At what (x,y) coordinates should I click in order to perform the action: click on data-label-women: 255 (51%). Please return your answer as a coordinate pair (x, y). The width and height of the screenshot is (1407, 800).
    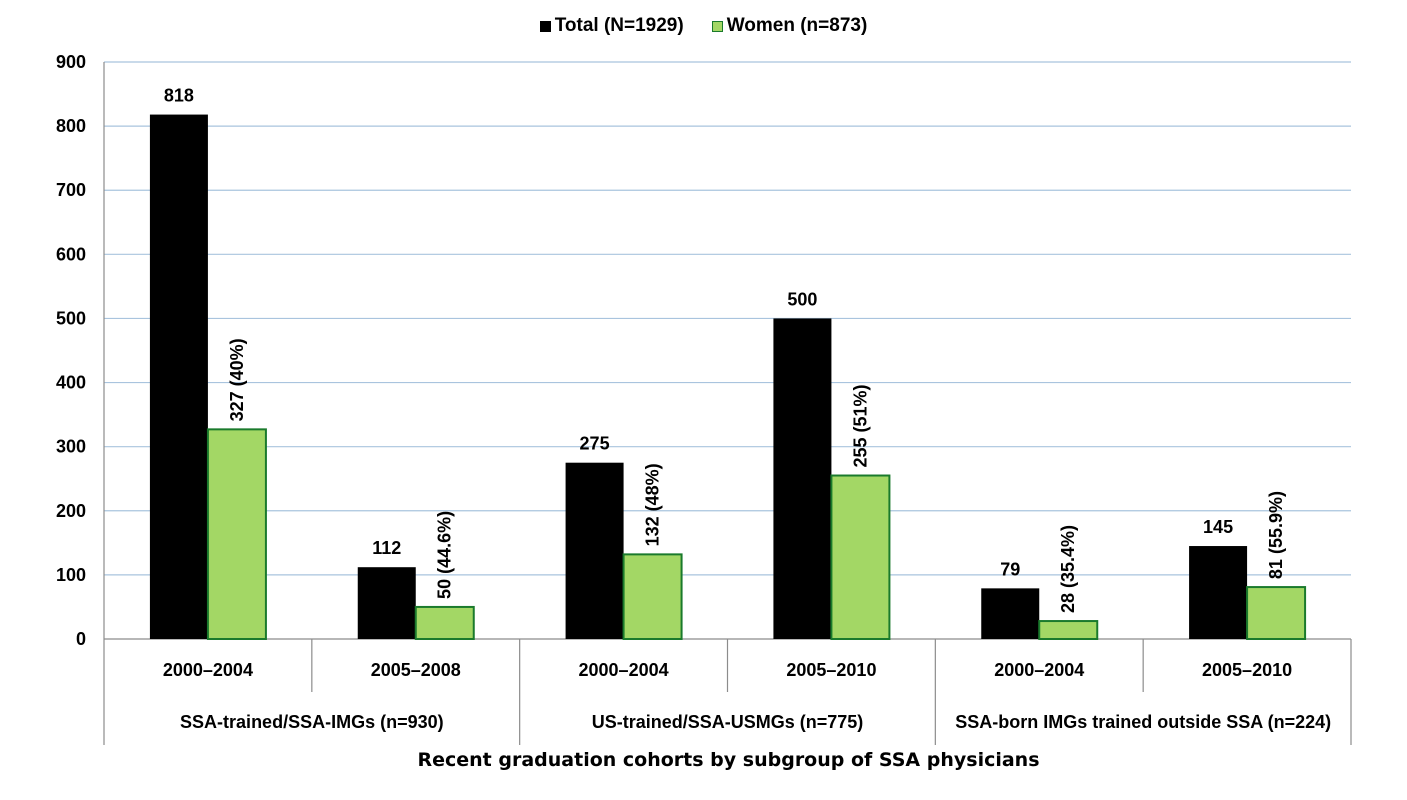
    Looking at the image, I should click on (860, 425).